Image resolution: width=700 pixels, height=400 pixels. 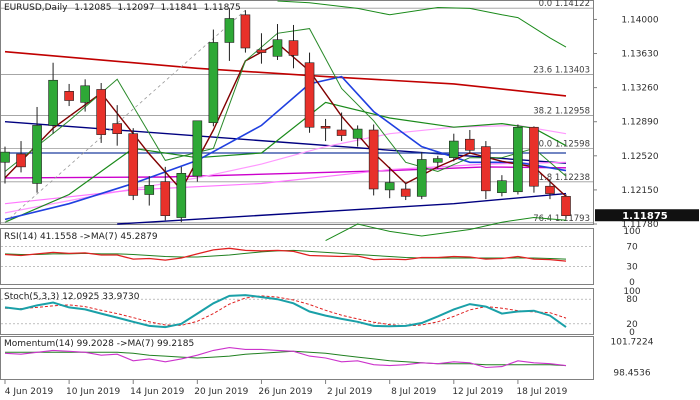 What do you see at coordinates (413, 392) in the screenshot?
I see `date-tick-label-6: 8 Jul 2019` at bounding box center [413, 392].